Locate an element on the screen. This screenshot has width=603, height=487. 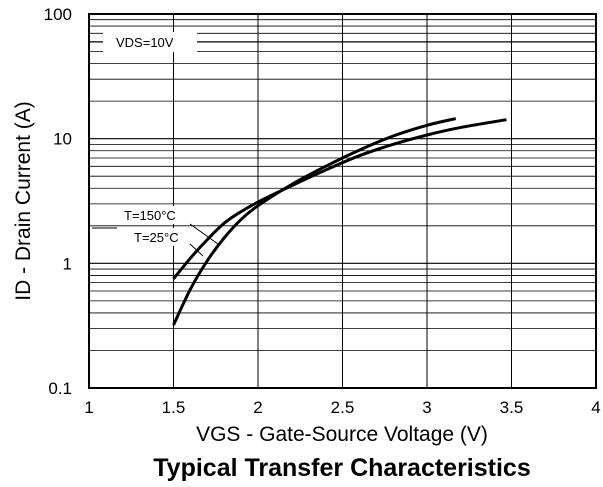
x-tick-label: 2 is located at coordinates (257, 407).